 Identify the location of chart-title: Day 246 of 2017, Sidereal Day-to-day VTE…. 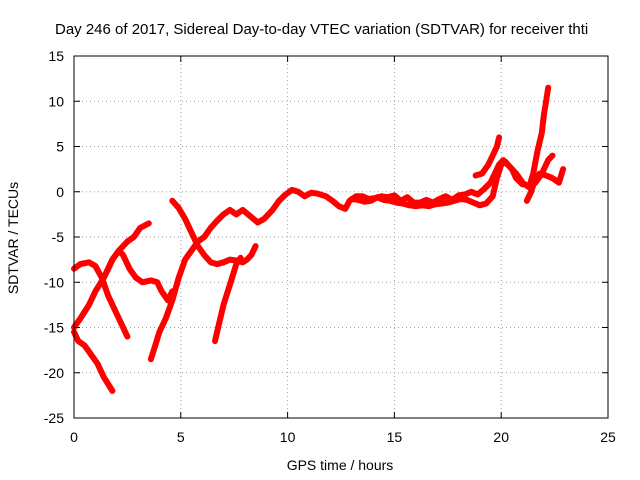
(321, 29).